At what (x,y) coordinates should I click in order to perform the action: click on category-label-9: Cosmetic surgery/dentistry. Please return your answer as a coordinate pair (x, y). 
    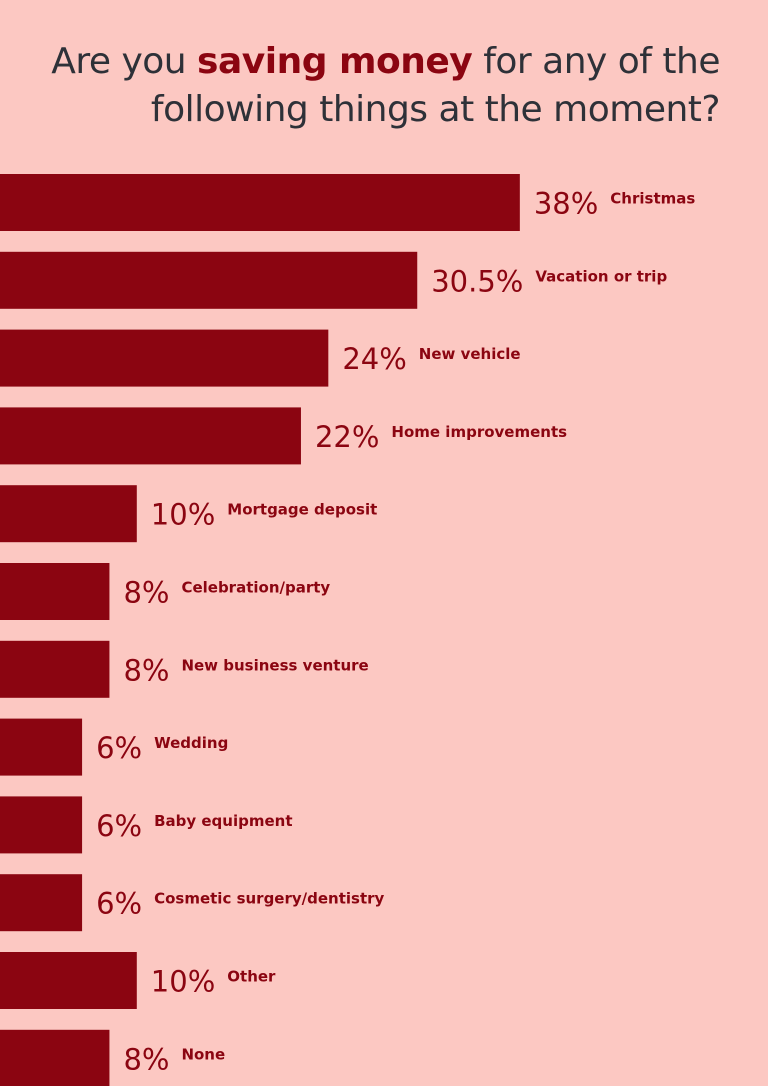
    Looking at the image, I should click on (269, 899).